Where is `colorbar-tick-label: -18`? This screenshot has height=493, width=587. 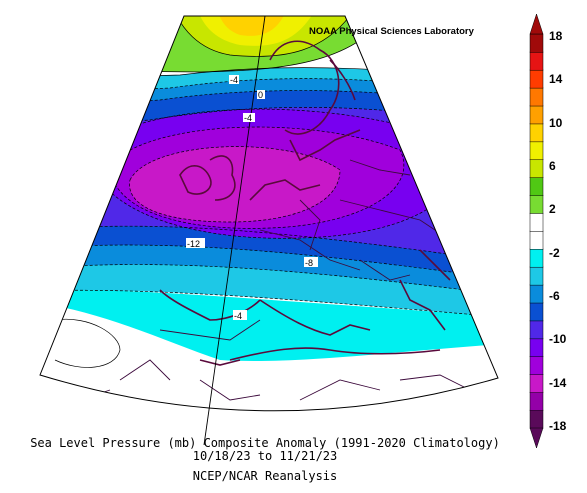 colorbar-tick-label: -18 is located at coordinates (558, 426).